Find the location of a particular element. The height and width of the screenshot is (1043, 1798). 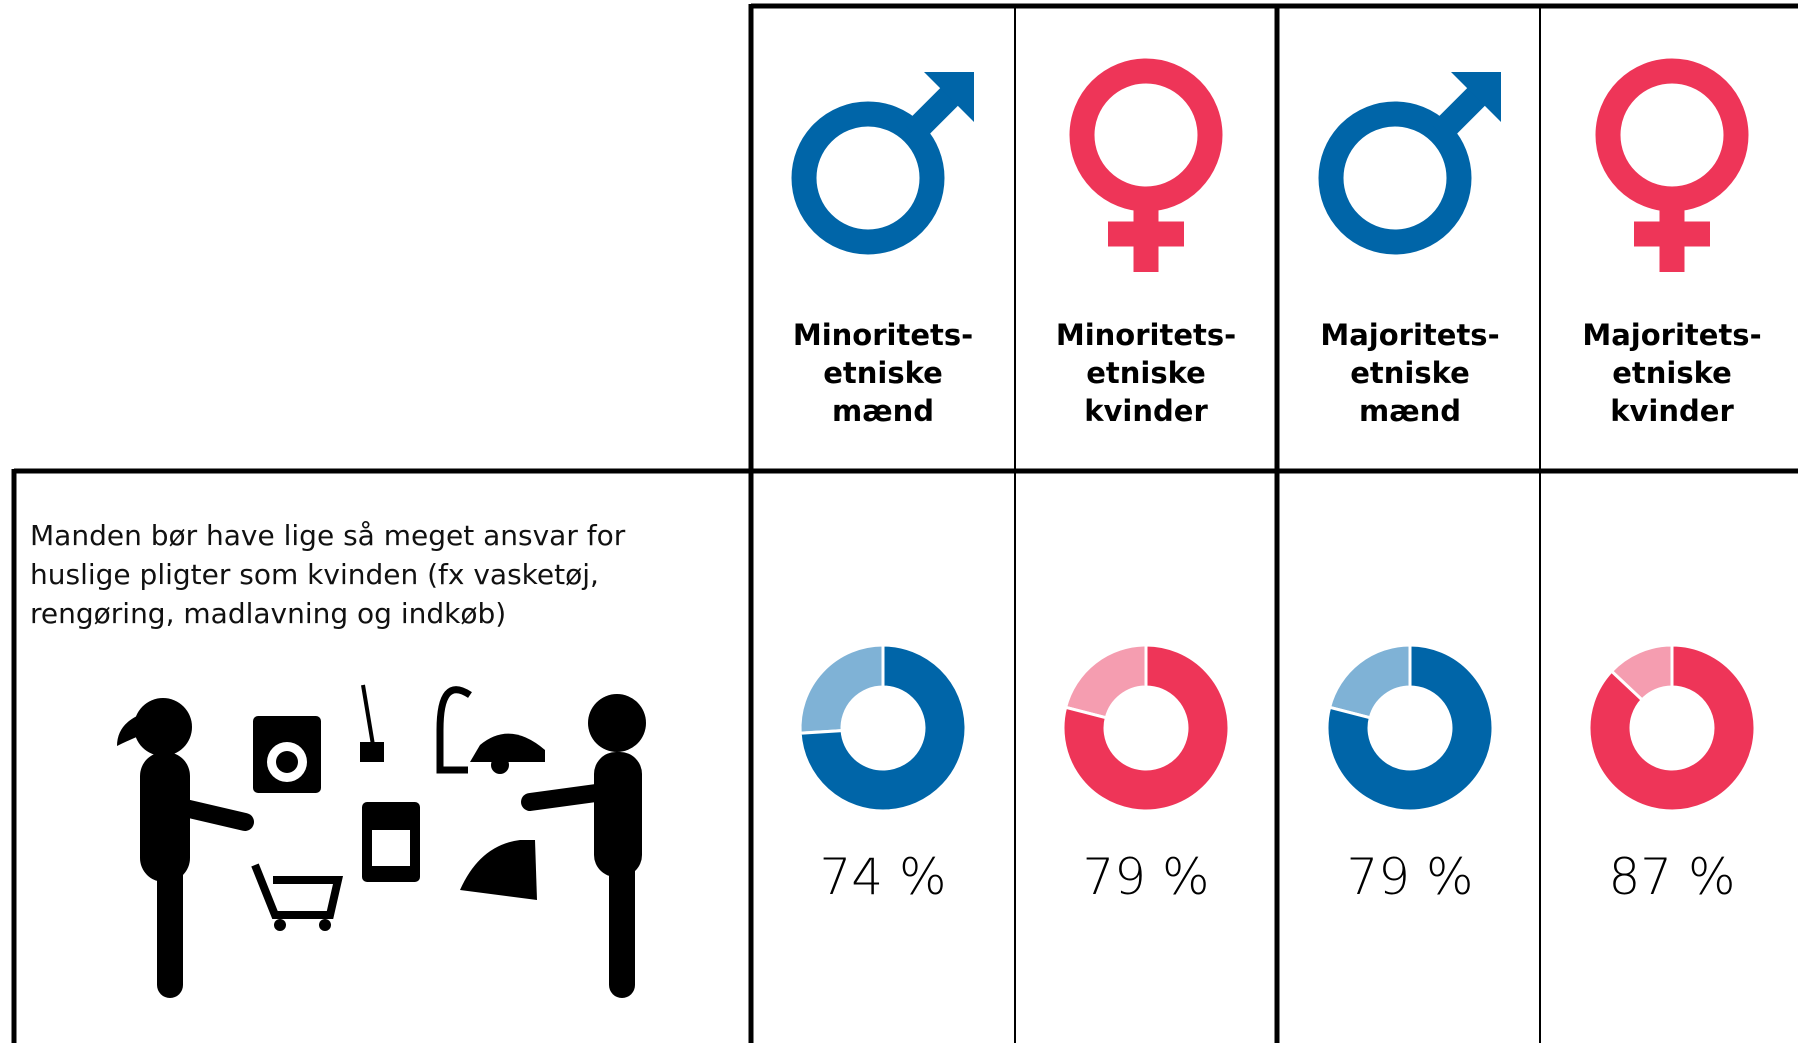

value-label: 87 % is located at coordinates (1672, 877).